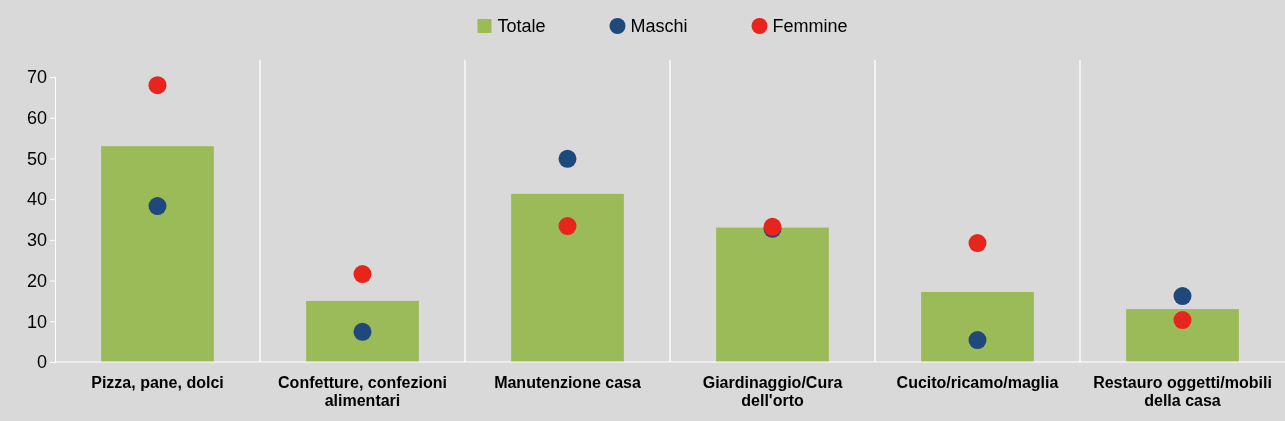 The height and width of the screenshot is (421, 1285). What do you see at coordinates (36, 240) in the screenshot?
I see `y-tick-label: 30` at bounding box center [36, 240].